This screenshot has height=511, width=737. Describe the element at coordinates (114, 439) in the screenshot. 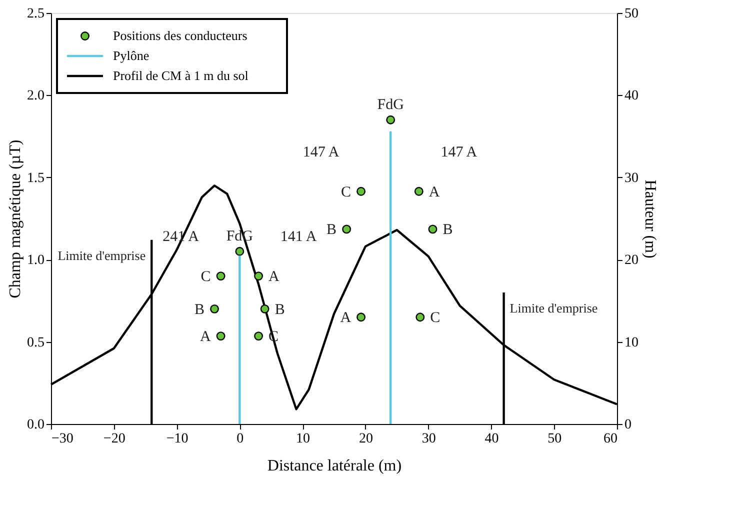

I see `x-tick-label: −20` at that location.